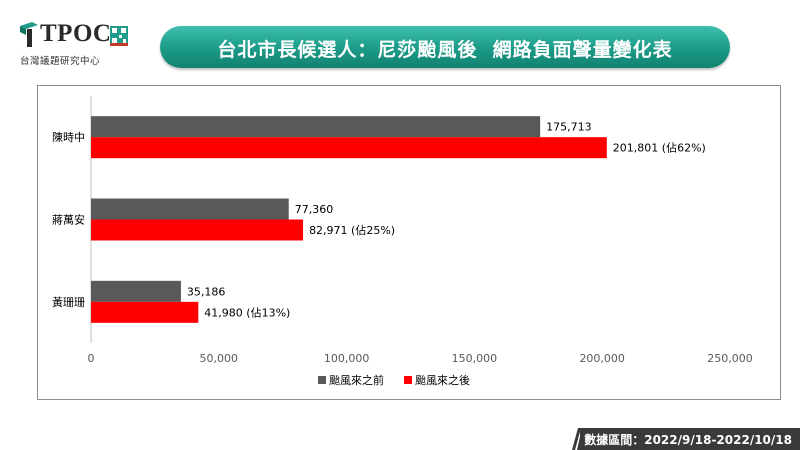 This screenshot has width=800, height=450. I want to click on data-label: 82,971 (佔25%), so click(352, 230).